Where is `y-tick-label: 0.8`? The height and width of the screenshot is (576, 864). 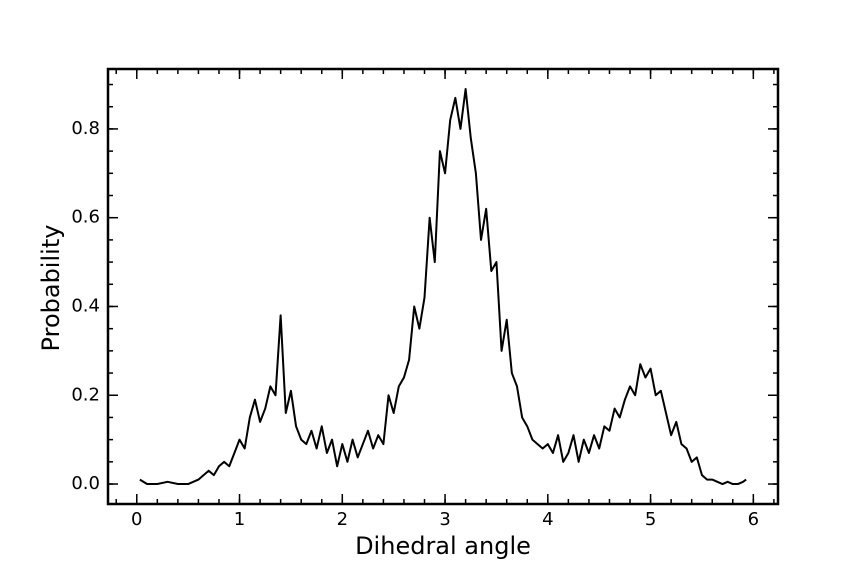 y-tick-label: 0.8 is located at coordinates (85, 128).